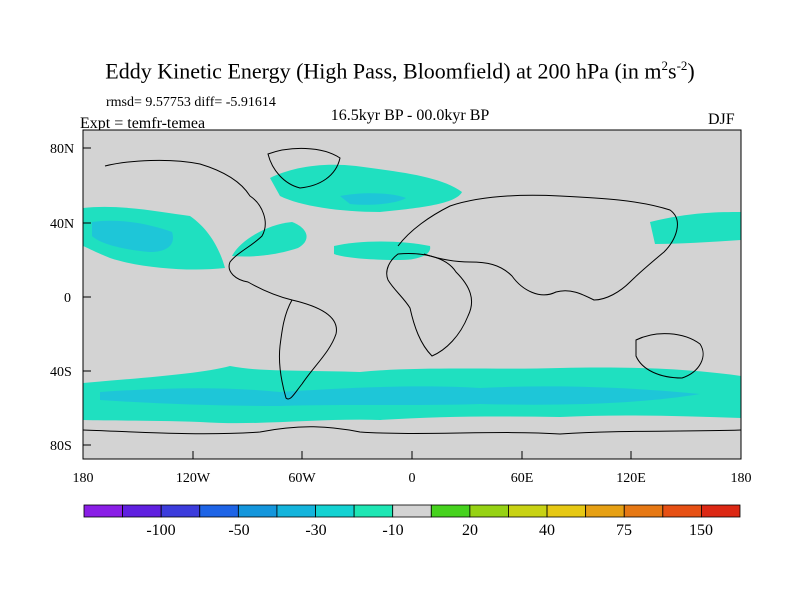 This screenshot has height=600, width=800. I want to click on greenland-coast, so click(304, 168).